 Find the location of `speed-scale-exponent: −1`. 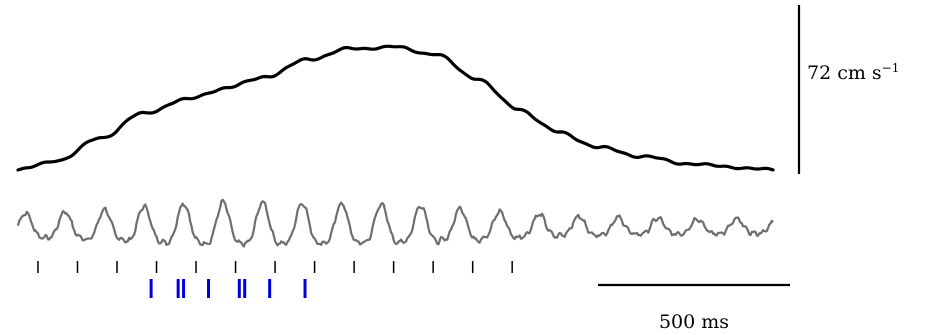

speed-scale-exponent: −1 is located at coordinates (891, 68).